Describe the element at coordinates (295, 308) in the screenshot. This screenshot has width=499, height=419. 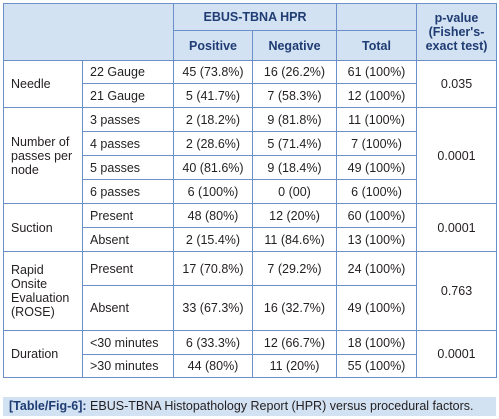
I see `negative-cell: 16 (32.7%)` at that location.